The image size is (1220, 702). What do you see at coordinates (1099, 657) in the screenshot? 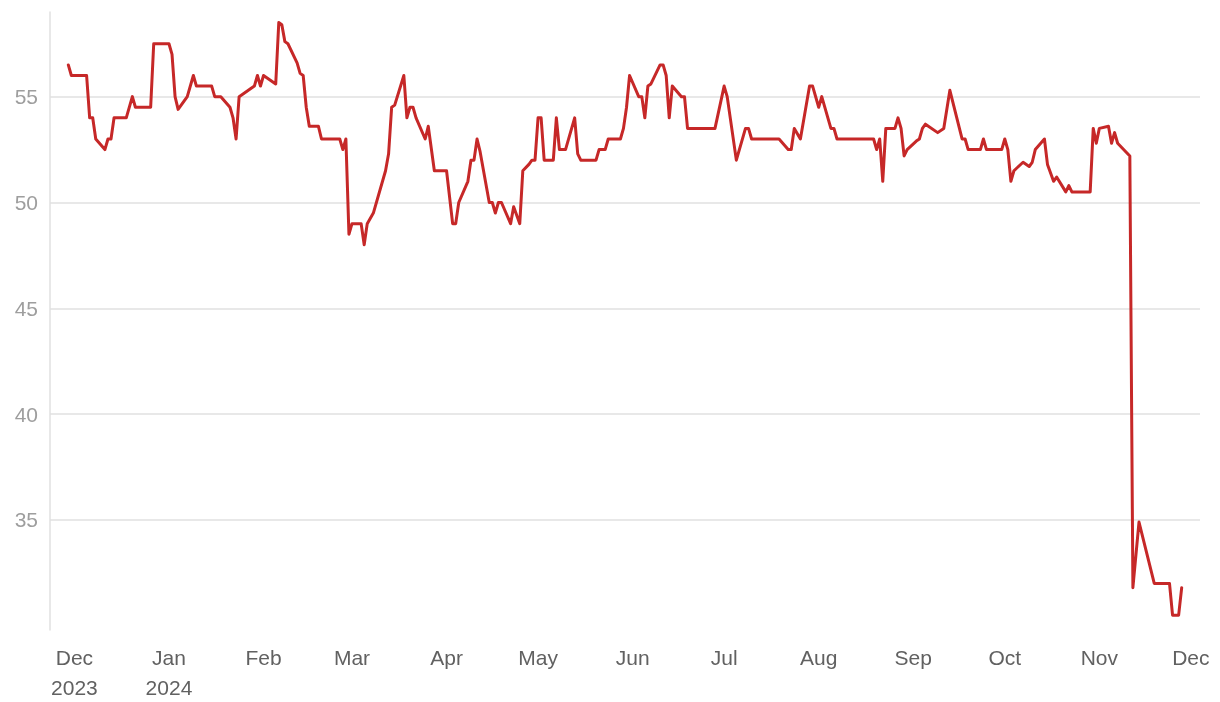
I see `x-tick-label: Nov` at bounding box center [1099, 657].